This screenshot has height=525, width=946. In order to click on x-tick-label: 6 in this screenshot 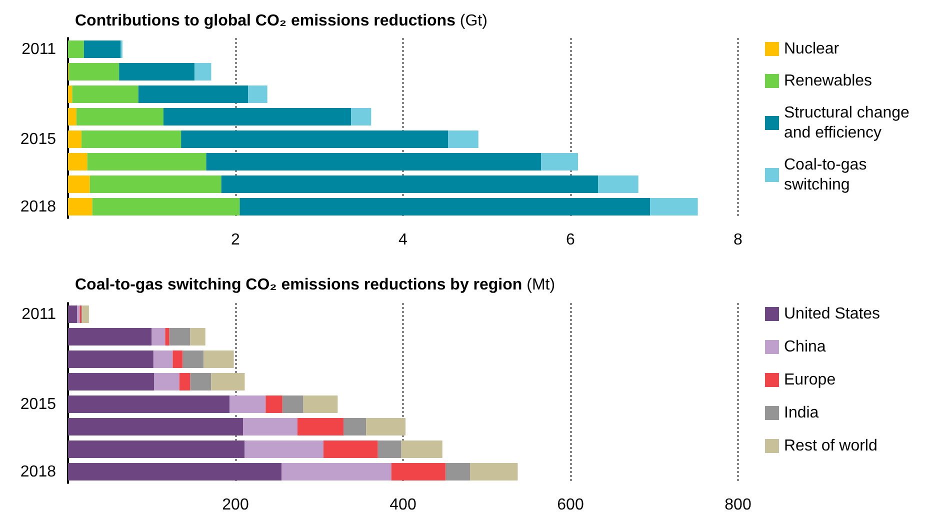, I will do `click(571, 240)`.